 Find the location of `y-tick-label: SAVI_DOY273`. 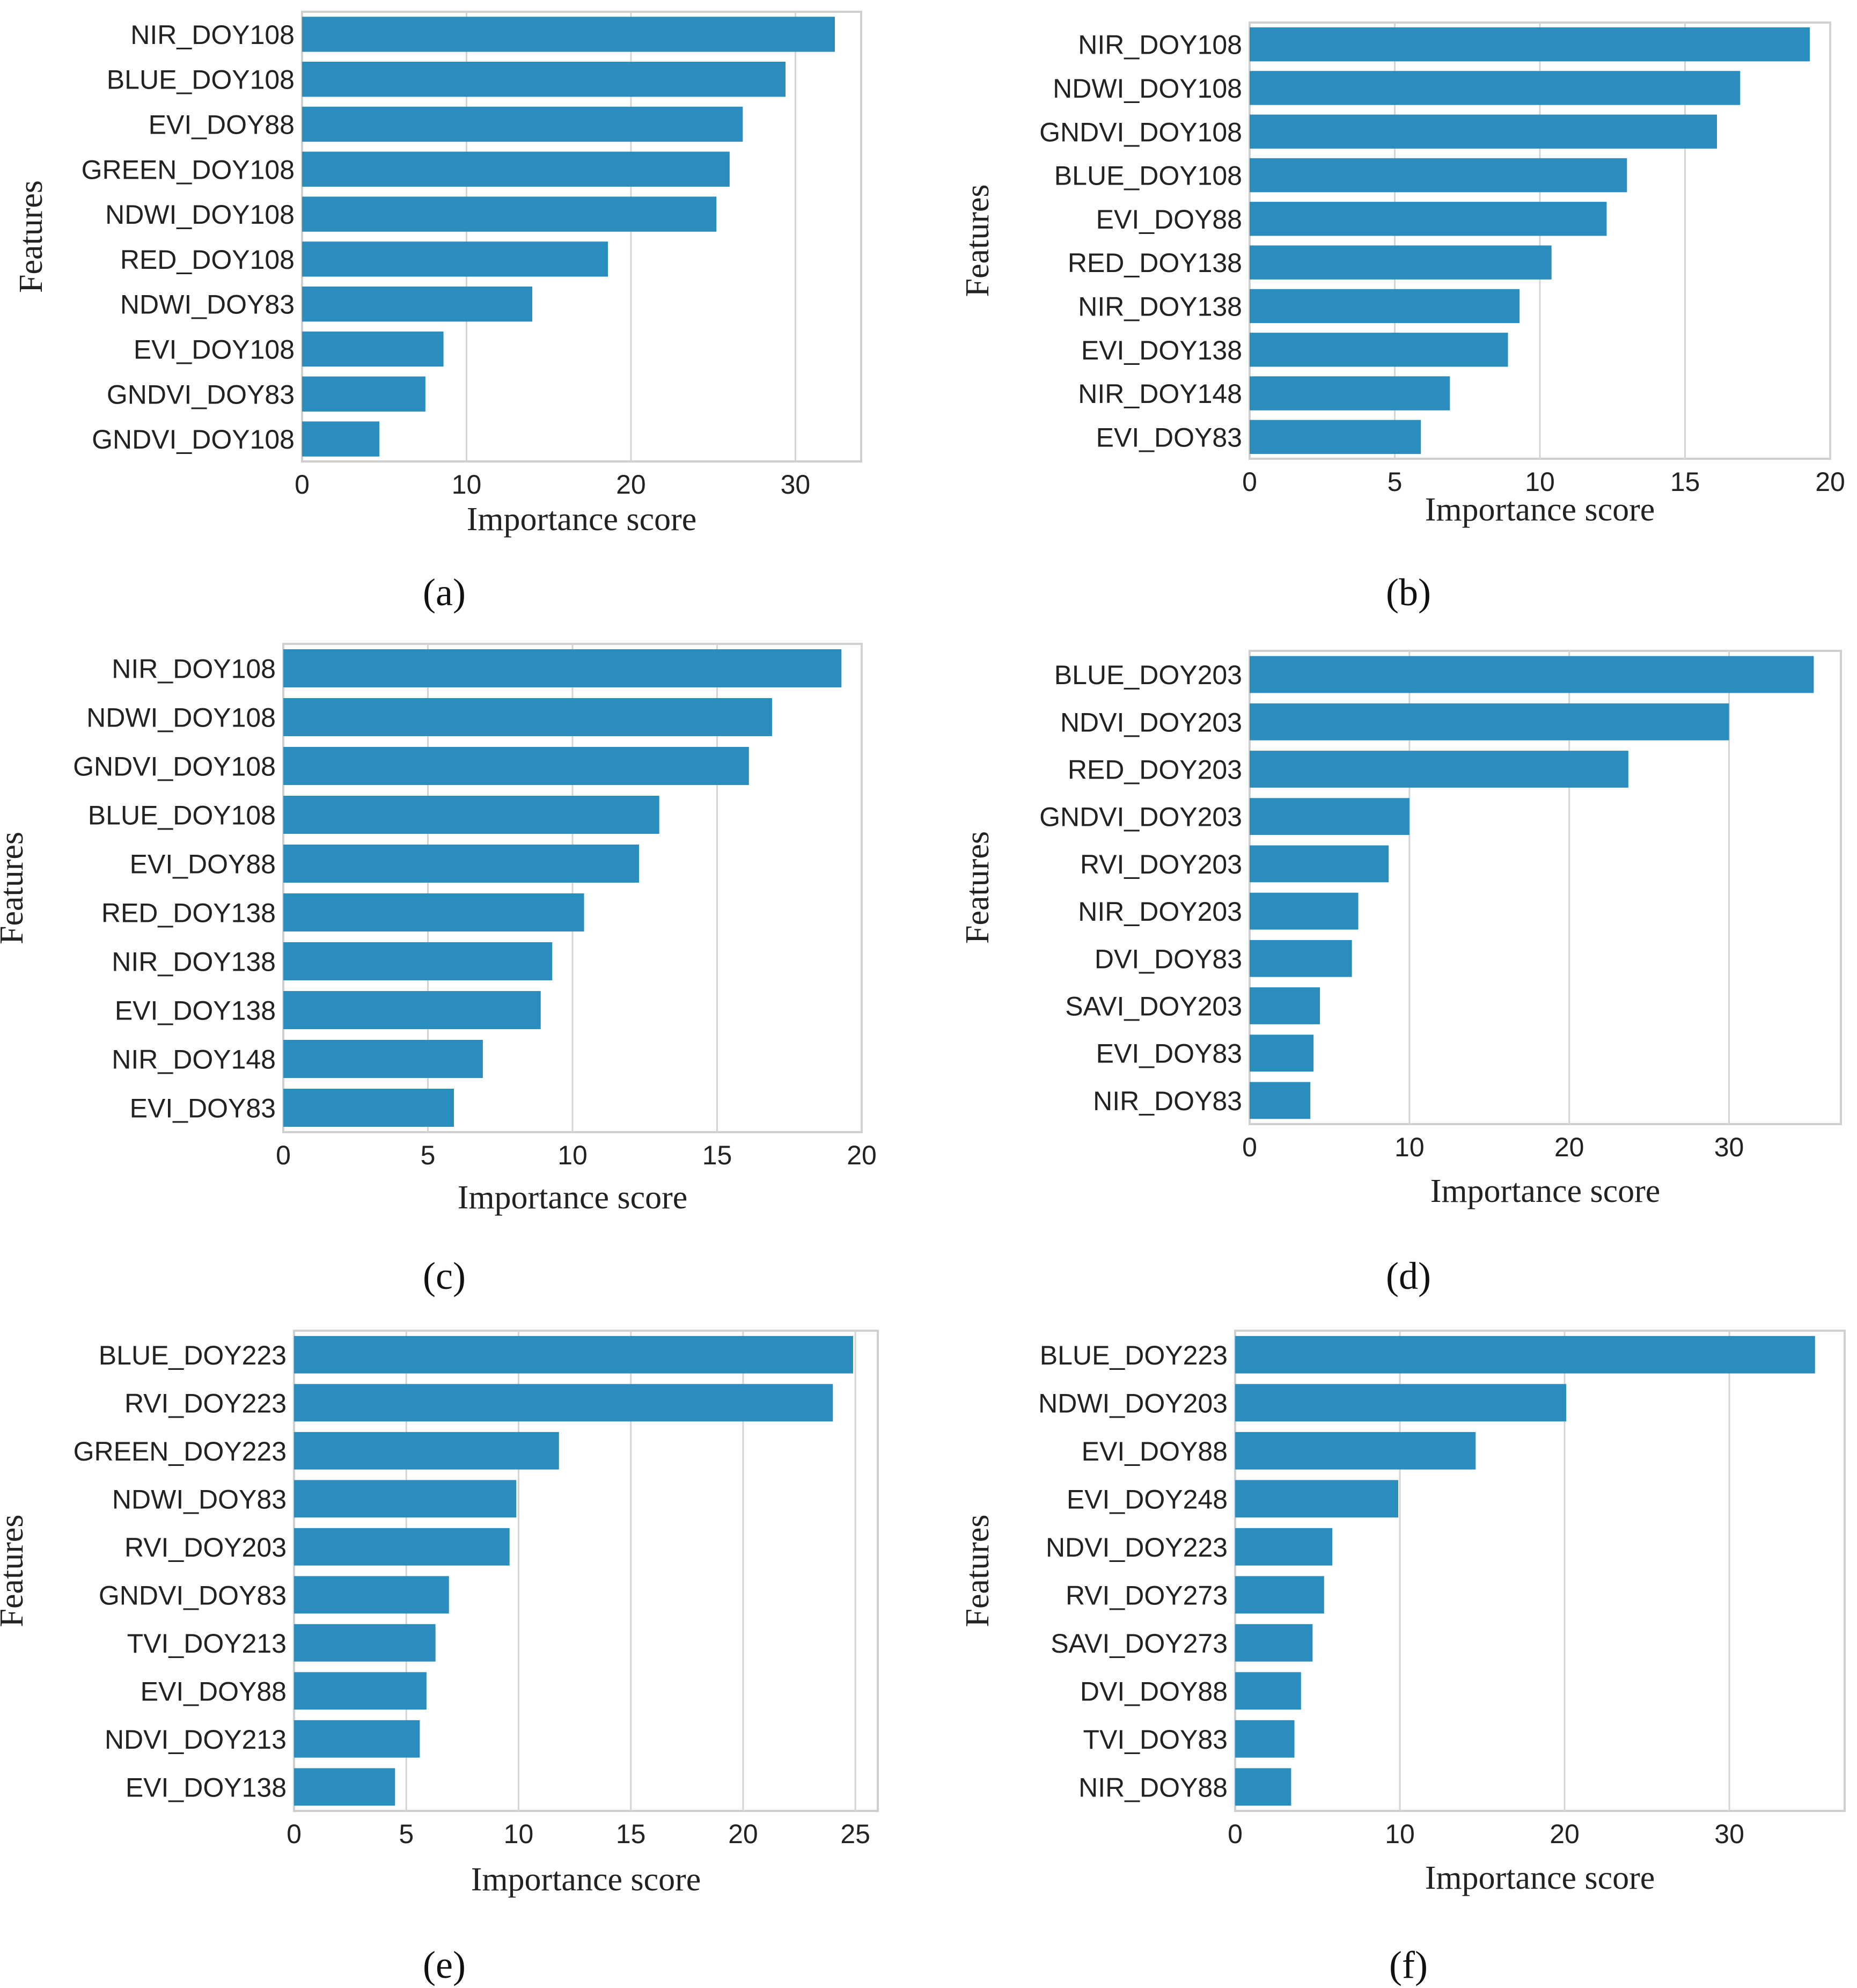

y-tick-label: SAVI_DOY273 is located at coordinates (1139, 1644).